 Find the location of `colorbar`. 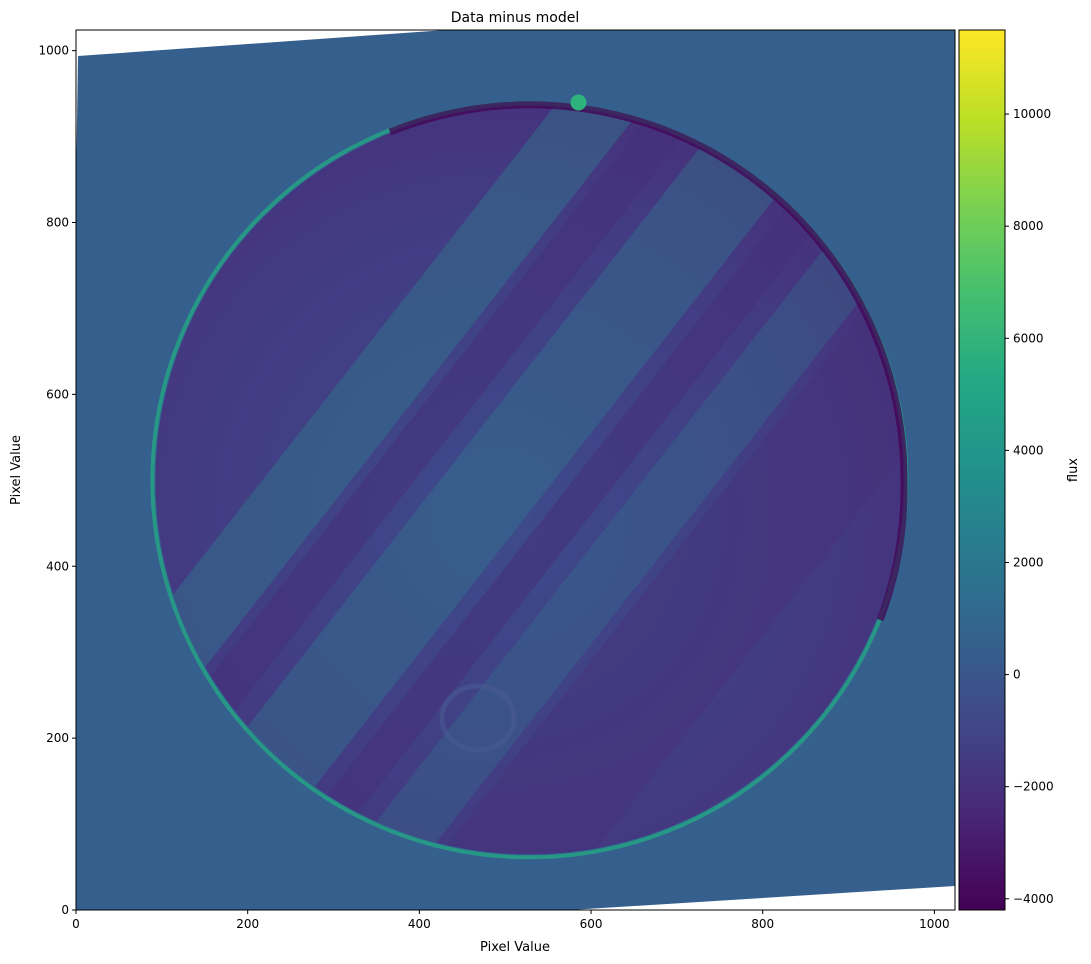

colorbar is located at coordinates (982, 470).